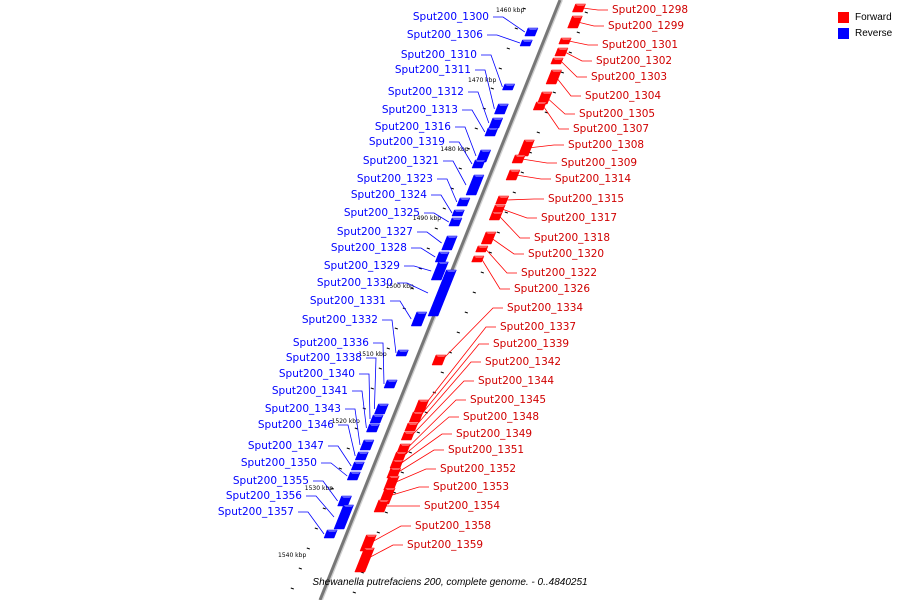 This screenshot has height=600, width=900. Describe the element at coordinates (286, 446) in the screenshot. I see `reverse-gene-label: Sput200_1347` at that location.